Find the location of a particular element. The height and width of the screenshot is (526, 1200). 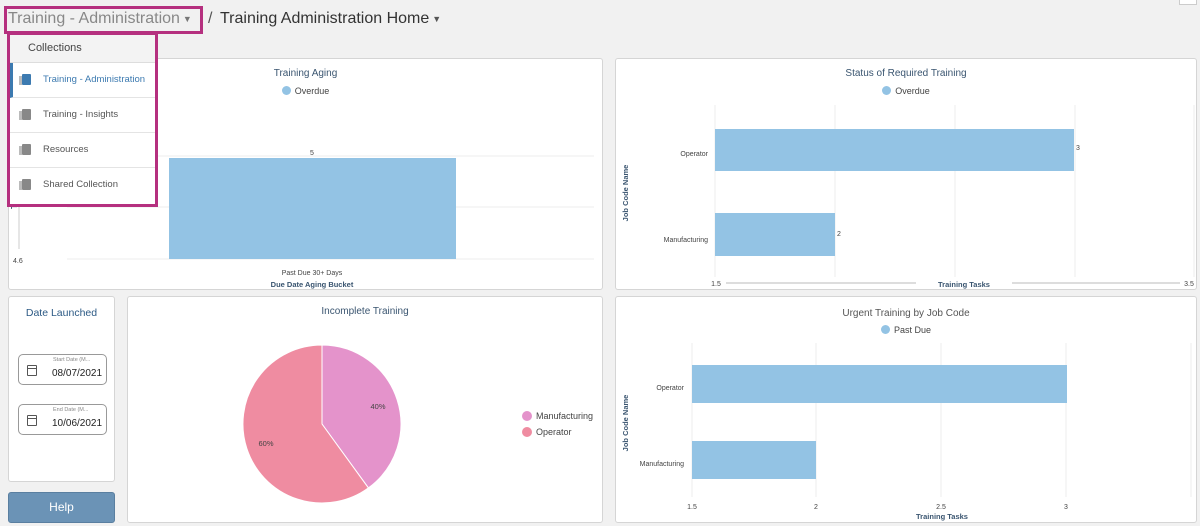

filter-title: Date Launched is located at coordinates (61, 313).